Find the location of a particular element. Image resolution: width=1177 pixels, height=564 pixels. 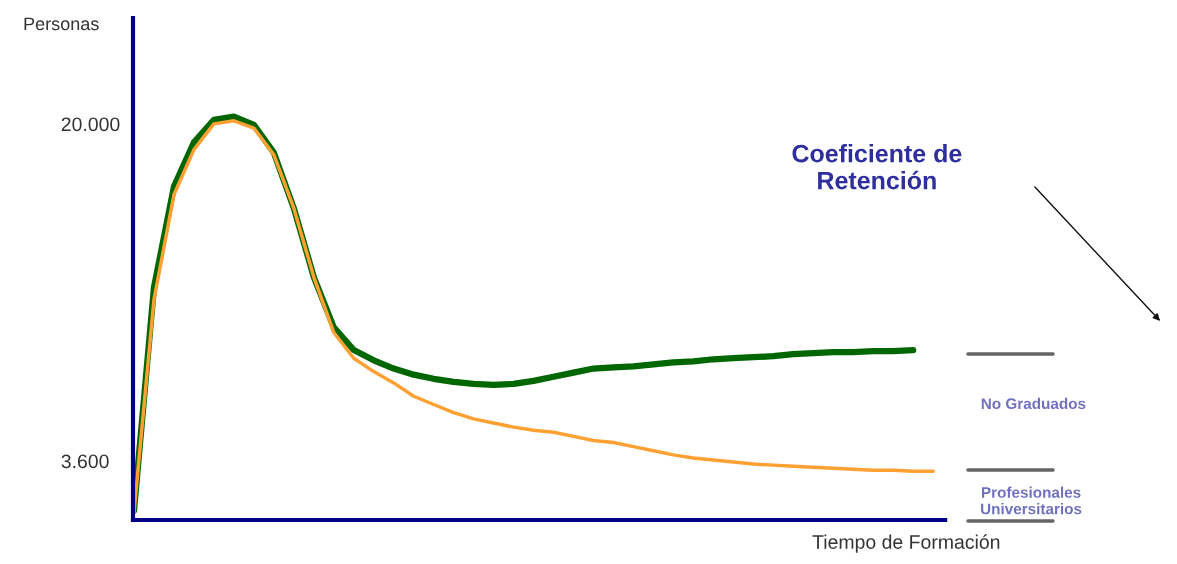

text: No Graduados is located at coordinates (1033, 403).